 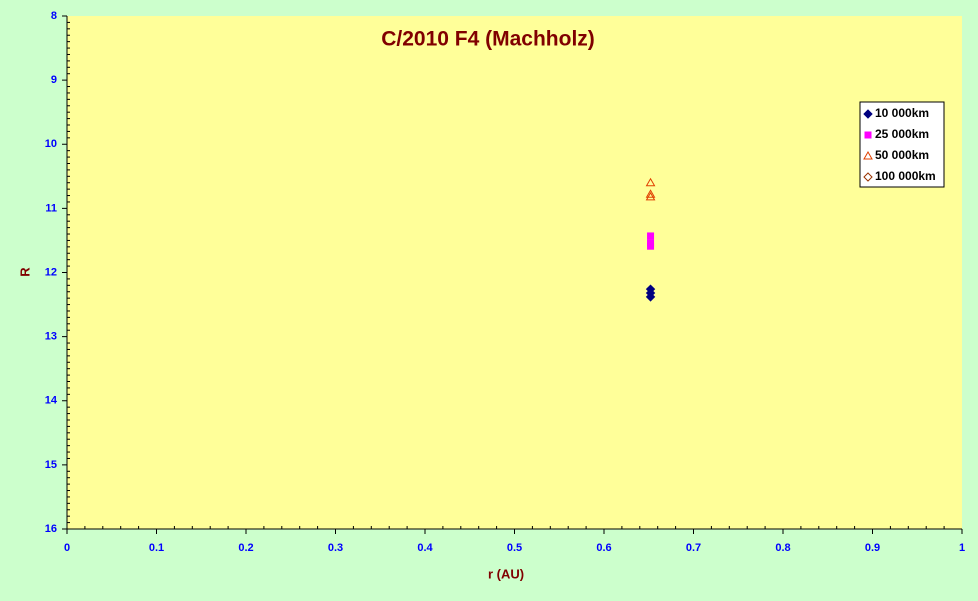 I want to click on x-tick-label: 0, so click(x=67, y=548).